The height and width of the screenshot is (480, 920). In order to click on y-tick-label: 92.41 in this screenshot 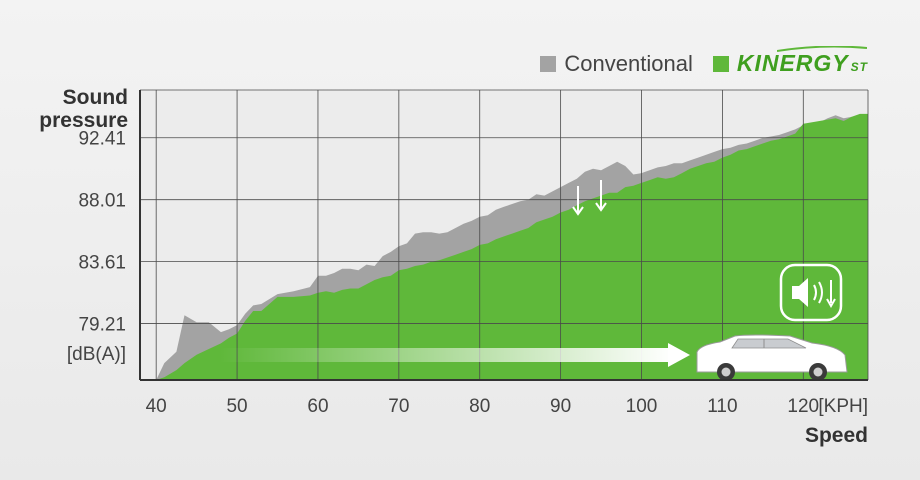, I will do `click(102, 139)`.